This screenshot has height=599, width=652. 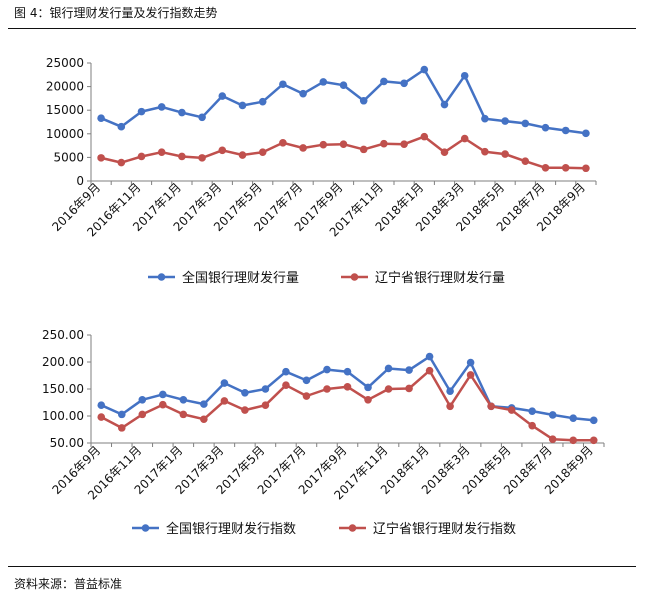 What do you see at coordinates (322, 566) in the screenshot?
I see `bottom-rule` at bounding box center [322, 566].